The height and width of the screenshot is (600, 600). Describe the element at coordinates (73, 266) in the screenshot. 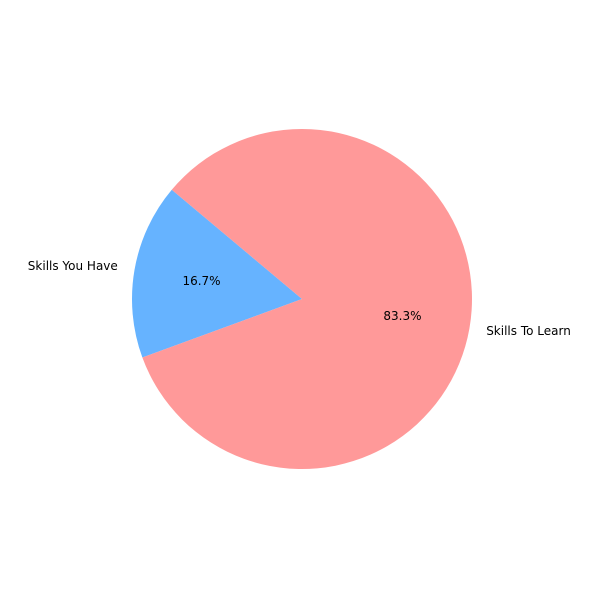

I see `slice-label-1: Skills You Have` at that location.